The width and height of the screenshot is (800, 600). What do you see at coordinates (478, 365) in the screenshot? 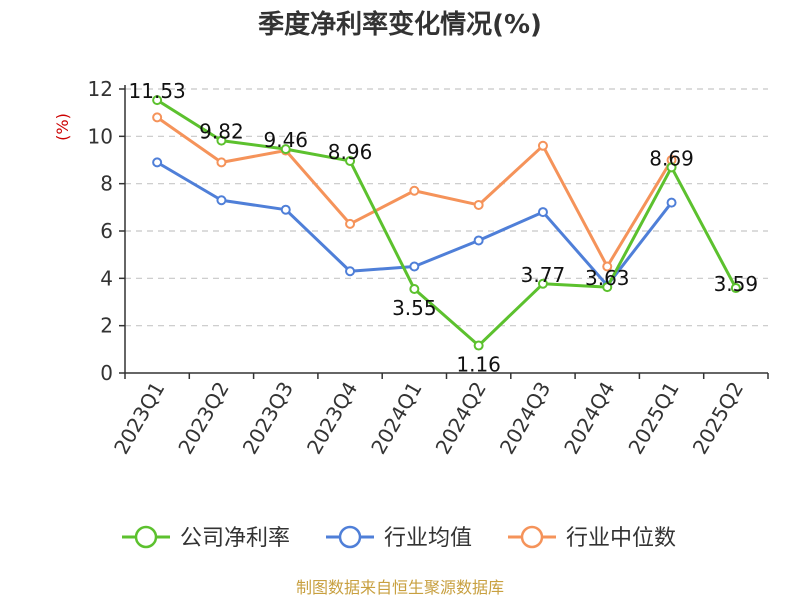
I see `data-label: 1.16` at bounding box center [478, 365].